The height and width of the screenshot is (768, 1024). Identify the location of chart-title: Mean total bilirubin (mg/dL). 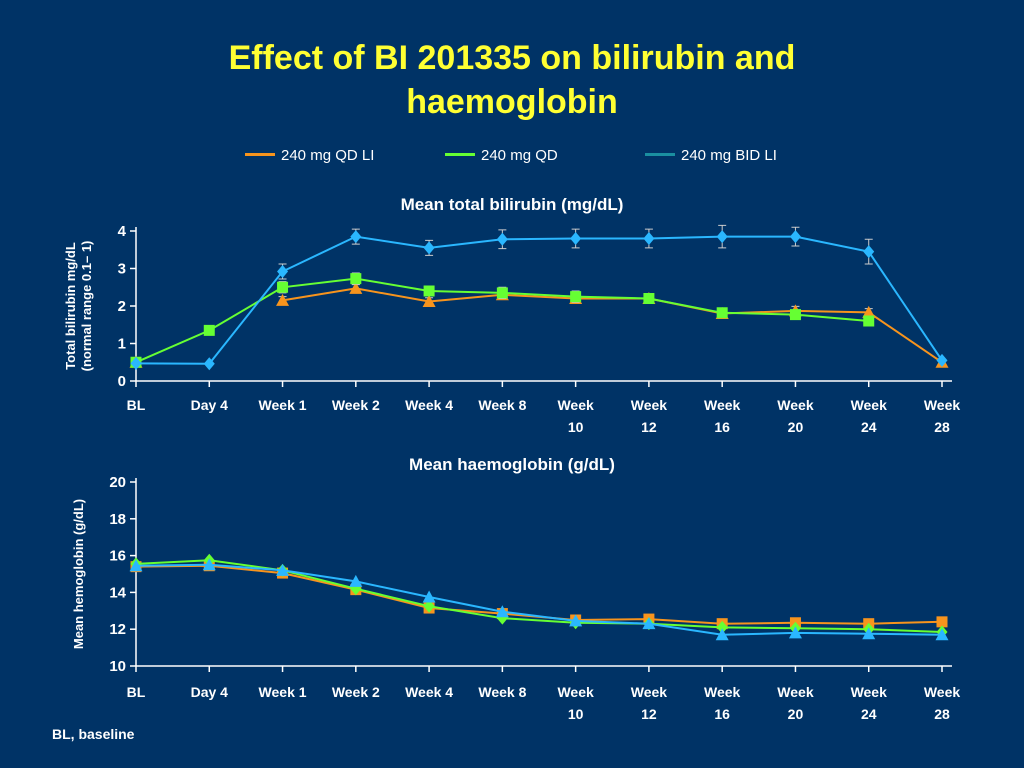
(512, 204).